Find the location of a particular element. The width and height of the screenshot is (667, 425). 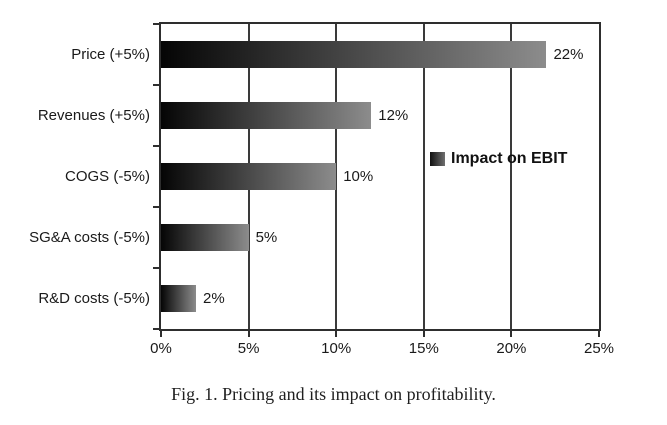

category-label: Price (+5%) is located at coordinates (110, 54).